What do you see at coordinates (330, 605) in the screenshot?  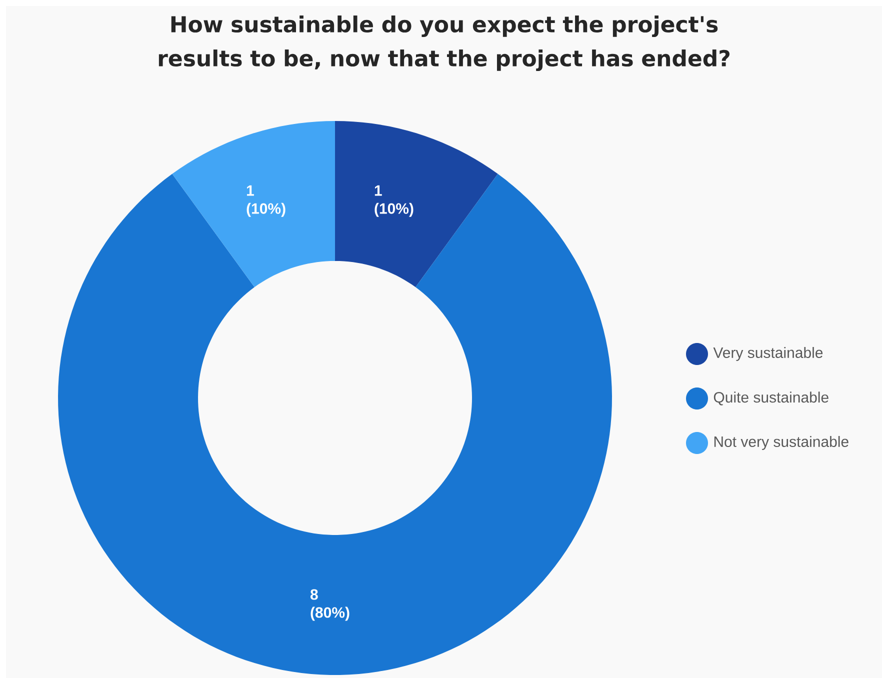 I see `data-label: 8 (80%)` at bounding box center [330, 605].